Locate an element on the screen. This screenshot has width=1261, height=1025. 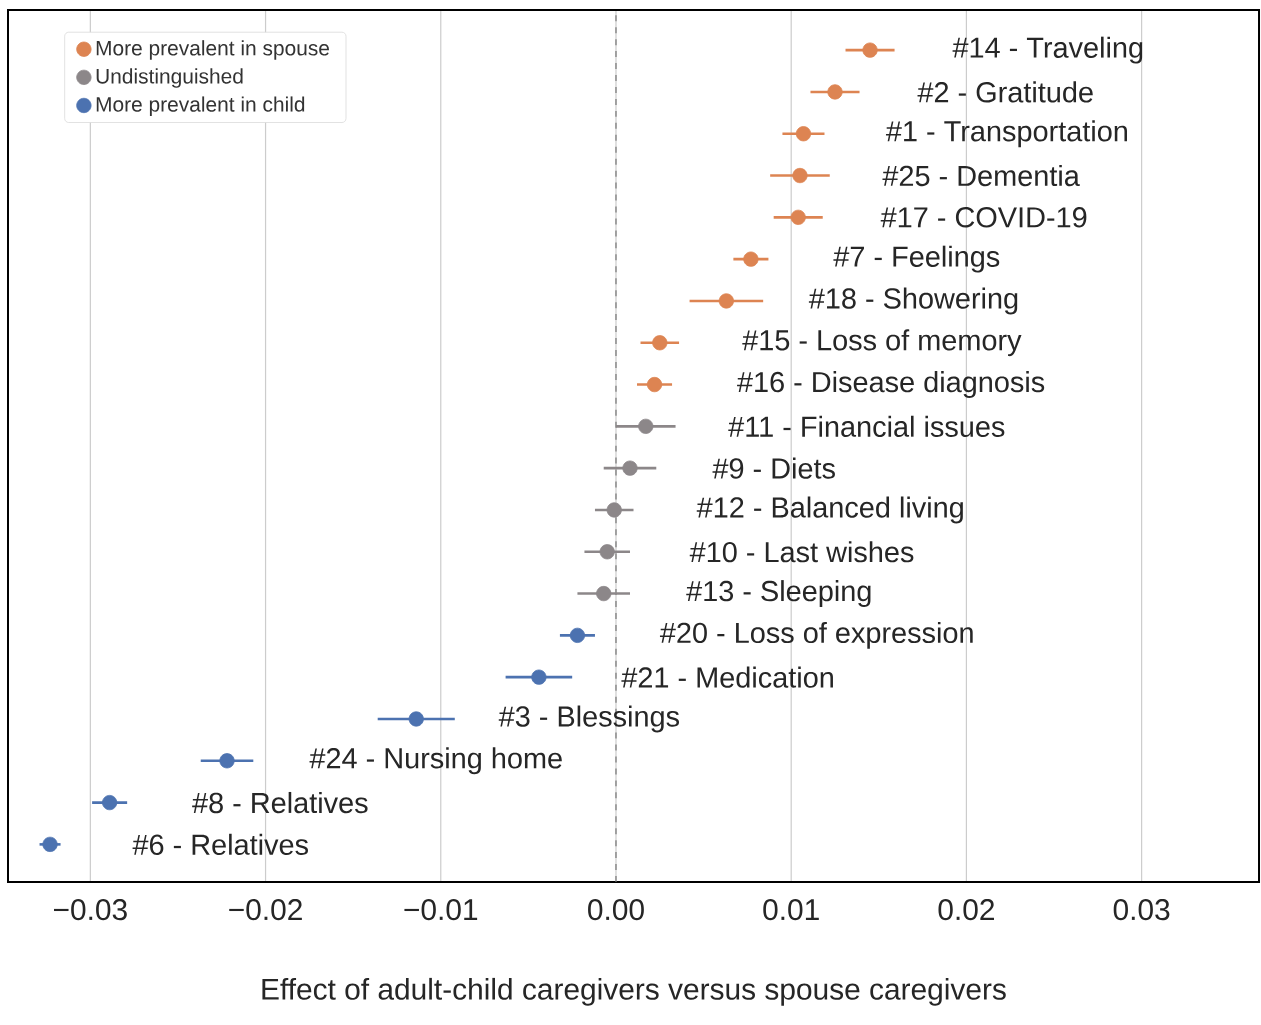
y-tick-label: #11 - Financial issues is located at coordinates (866, 426).